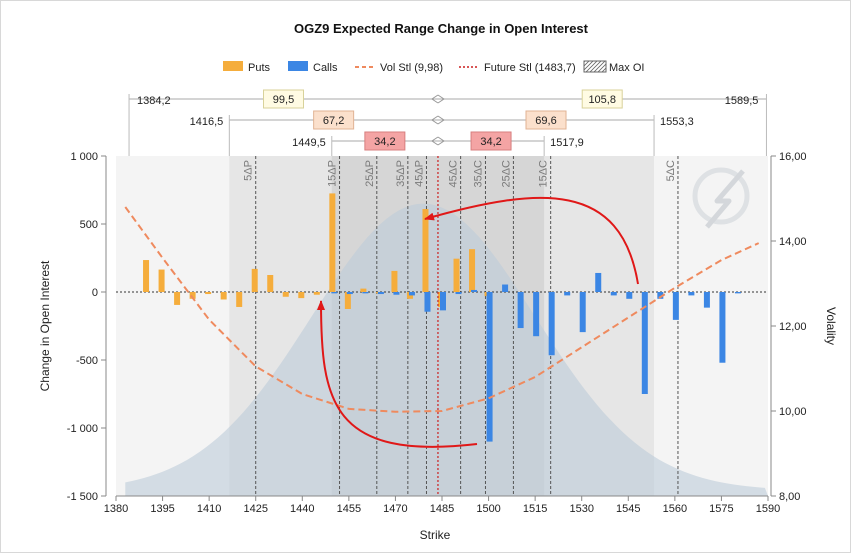 The width and height of the screenshot is (851, 554). What do you see at coordinates (793, 412) in the screenshot?
I see `y2-tick-label: 10,00` at bounding box center [793, 412].